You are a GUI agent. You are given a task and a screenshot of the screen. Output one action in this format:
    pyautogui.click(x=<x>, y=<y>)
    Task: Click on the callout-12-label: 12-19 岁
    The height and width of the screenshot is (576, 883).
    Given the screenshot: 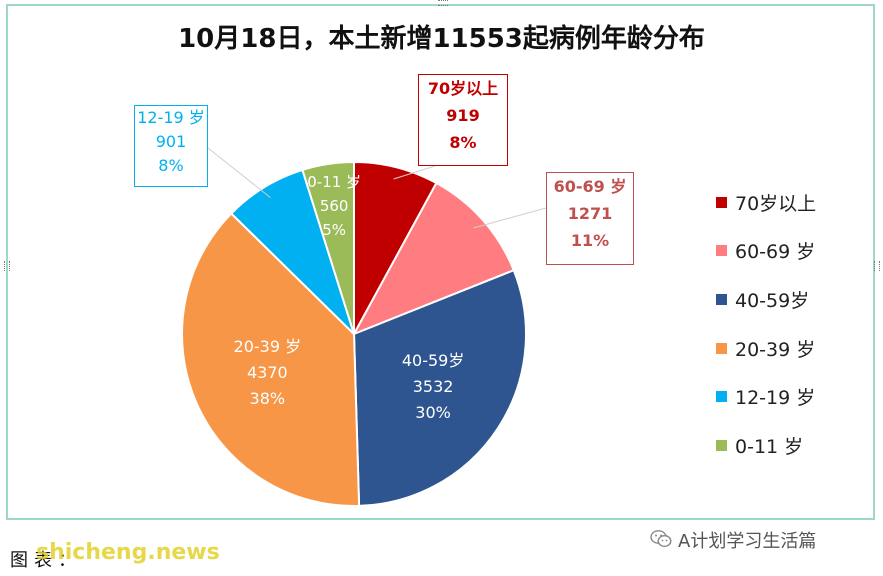 What is the action you would take?
    pyautogui.click(x=171, y=117)
    